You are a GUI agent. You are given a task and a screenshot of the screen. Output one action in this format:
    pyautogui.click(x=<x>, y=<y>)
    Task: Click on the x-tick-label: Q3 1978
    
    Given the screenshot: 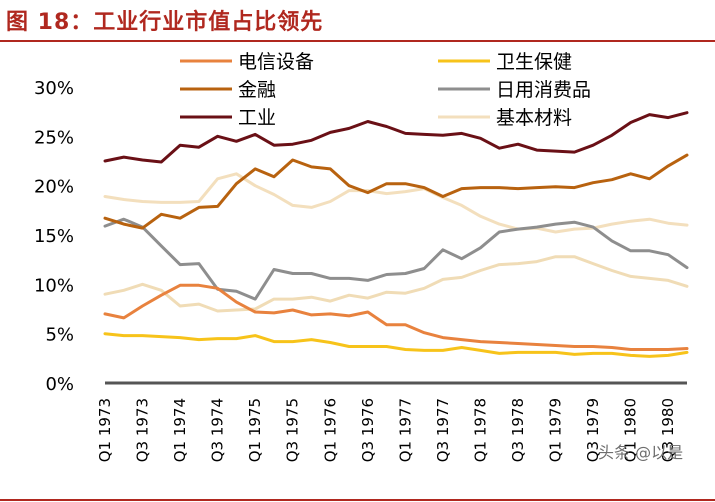 What is the action you would take?
    pyautogui.click(x=518, y=430)
    